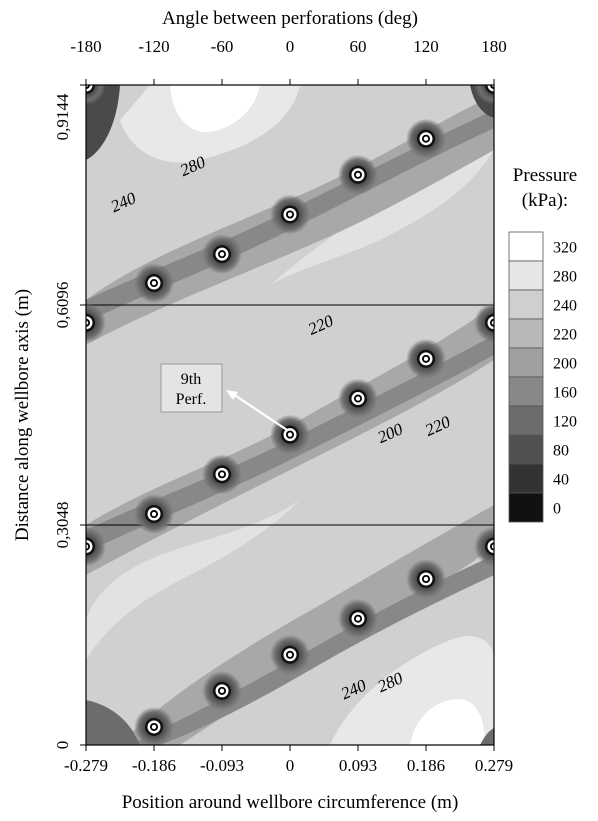 This screenshot has height=821, width=598. What do you see at coordinates (545, 200) in the screenshot?
I see `legend-title-line2: (kPa):` at bounding box center [545, 200].